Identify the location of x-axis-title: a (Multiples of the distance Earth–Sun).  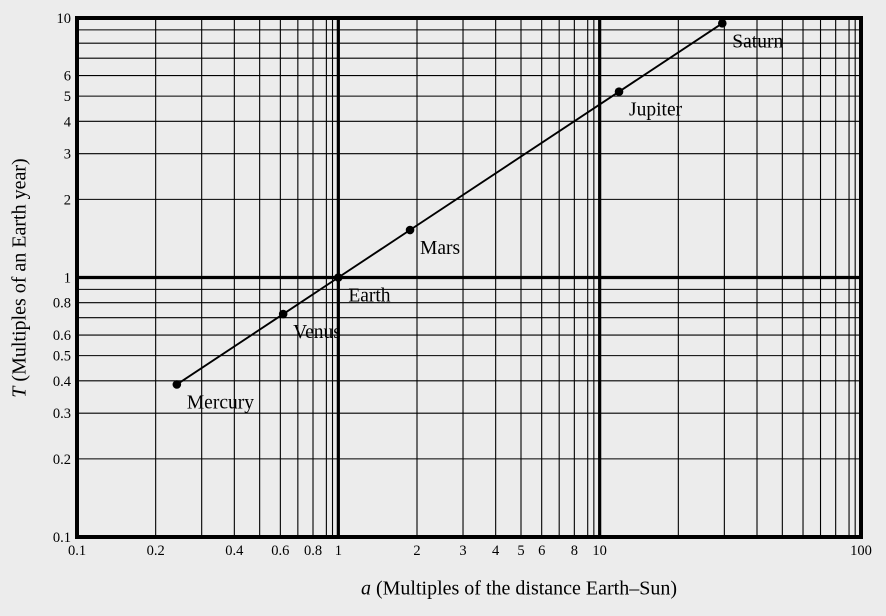
(519, 589).